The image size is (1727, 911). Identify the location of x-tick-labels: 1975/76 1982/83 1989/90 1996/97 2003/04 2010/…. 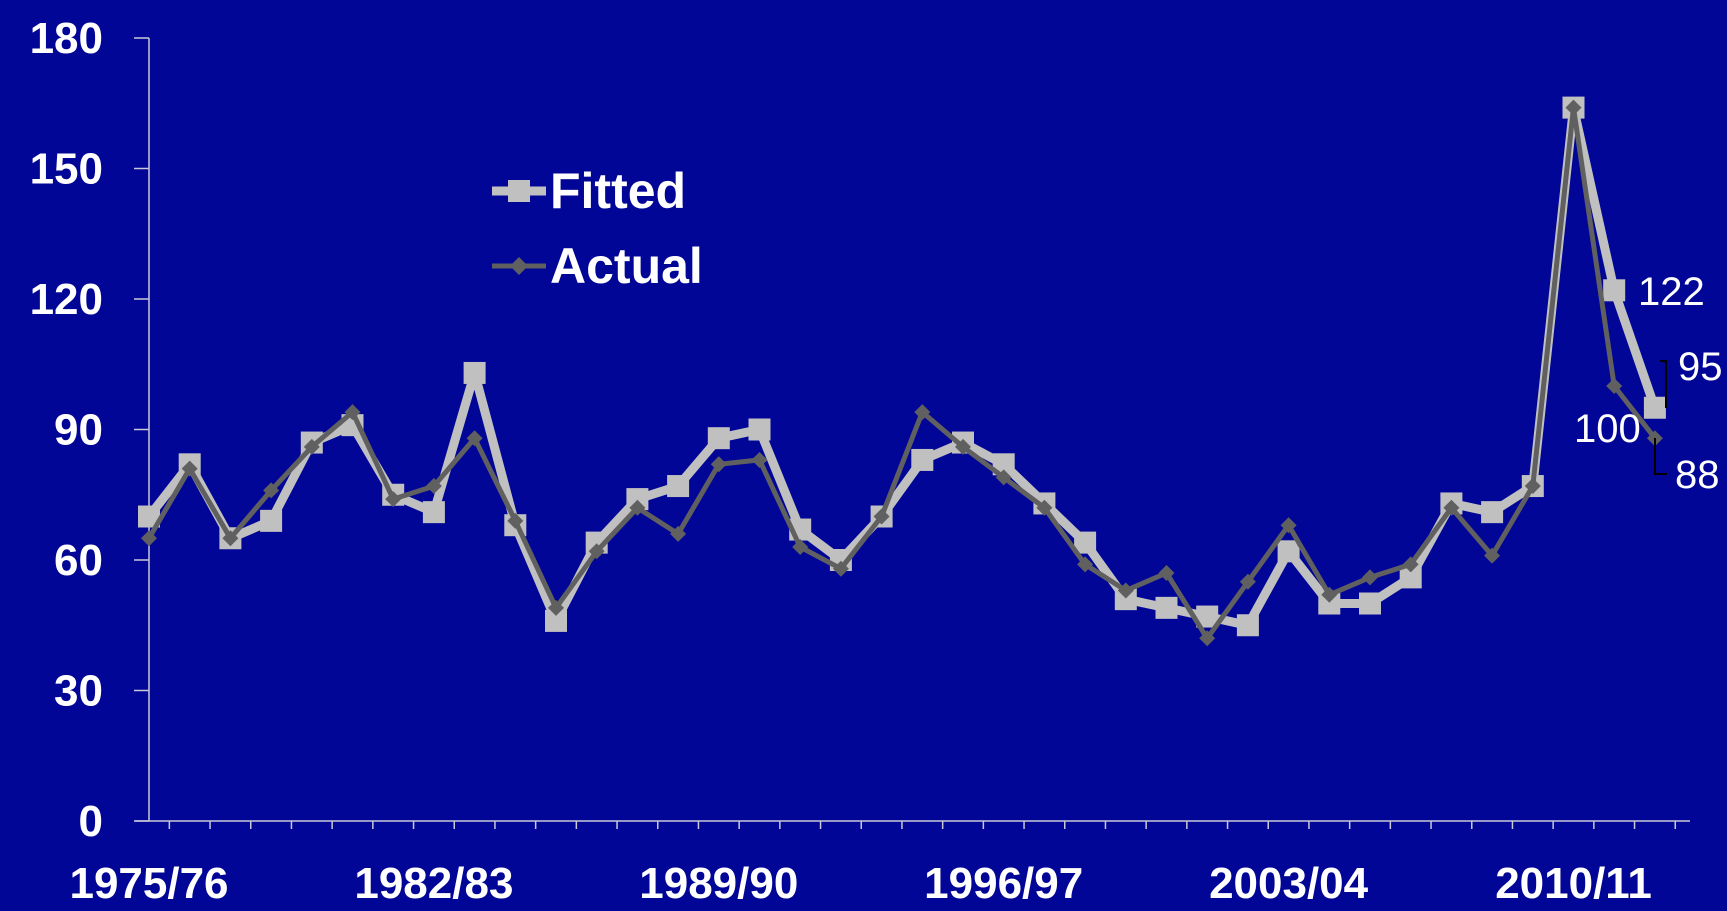
(860, 883).